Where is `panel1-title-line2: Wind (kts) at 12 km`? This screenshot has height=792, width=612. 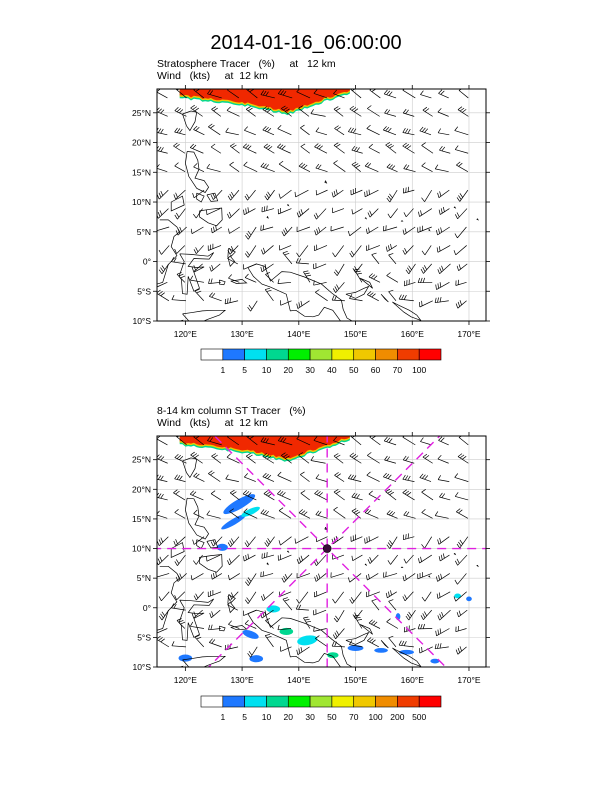
panel1-title-line2: Wind (kts) at 12 km is located at coordinates (212, 76).